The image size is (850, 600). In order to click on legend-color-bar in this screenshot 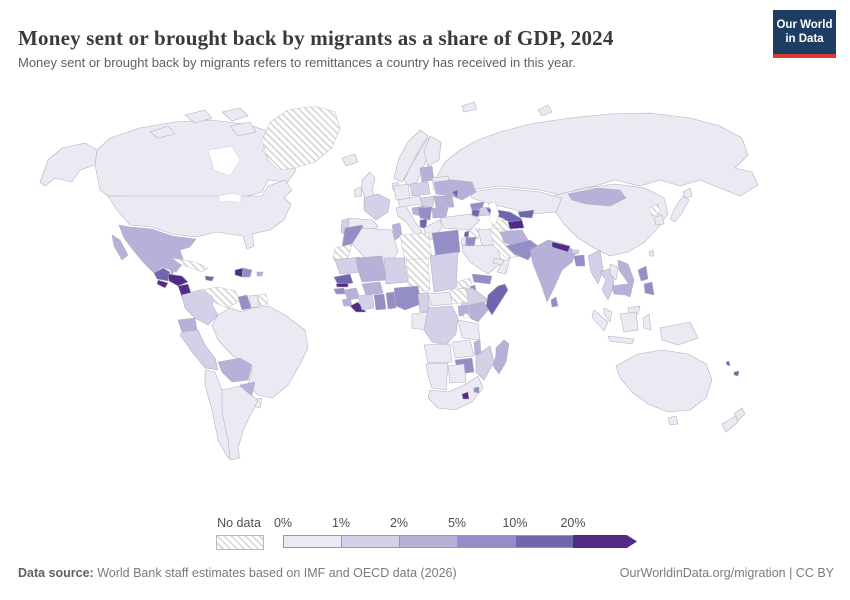, I will do `click(460, 542)`.